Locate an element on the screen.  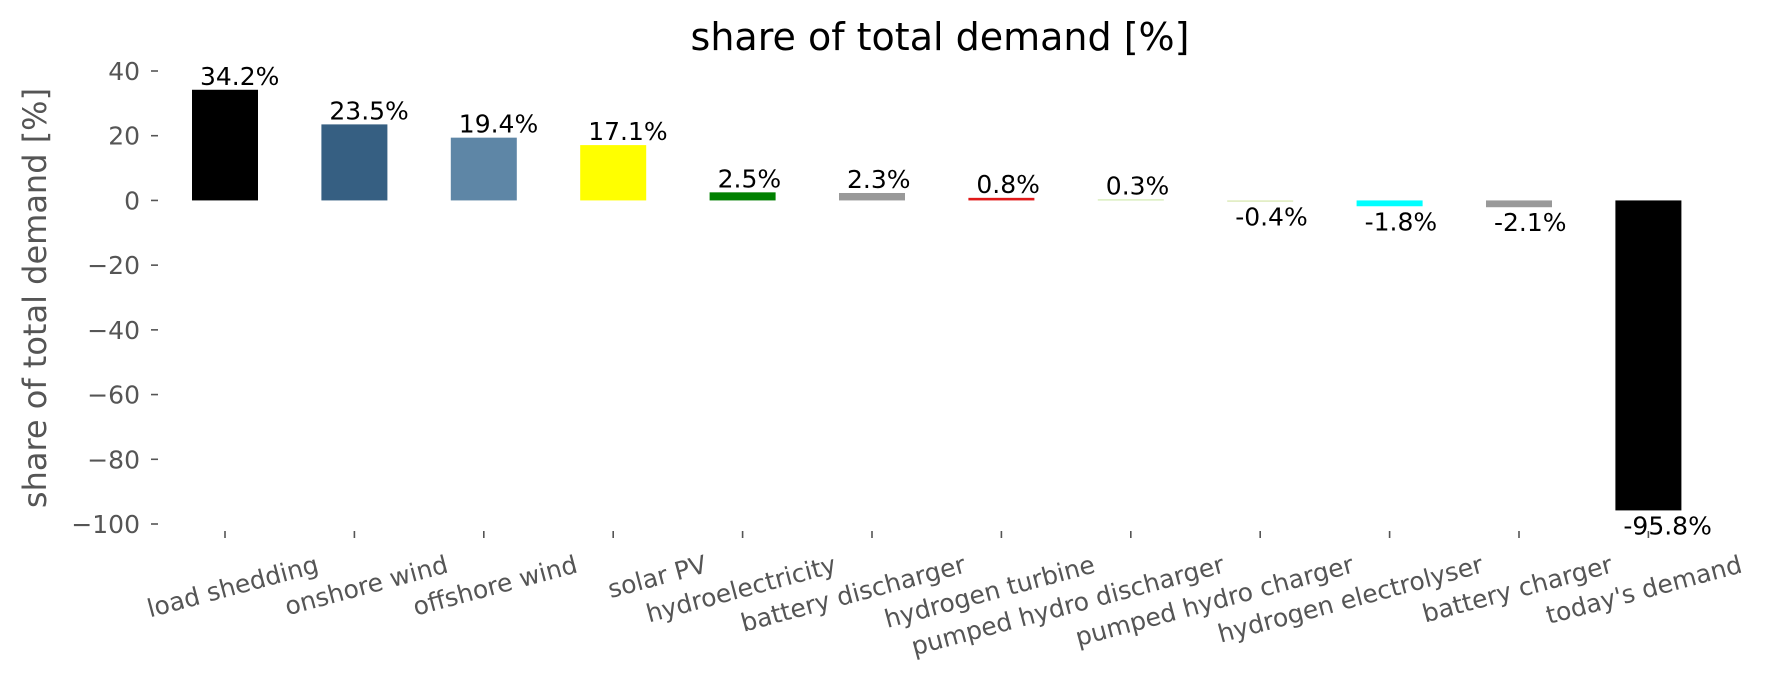
y-tick-label: 40 is located at coordinates (124, 71).